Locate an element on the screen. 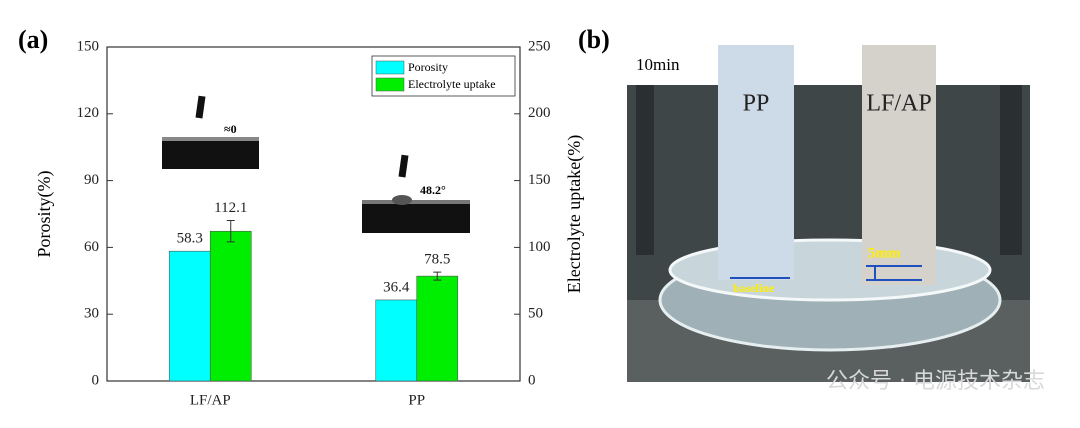 This screenshot has width=1080, height=428. y-tick-label: 150 is located at coordinates (88, 46).